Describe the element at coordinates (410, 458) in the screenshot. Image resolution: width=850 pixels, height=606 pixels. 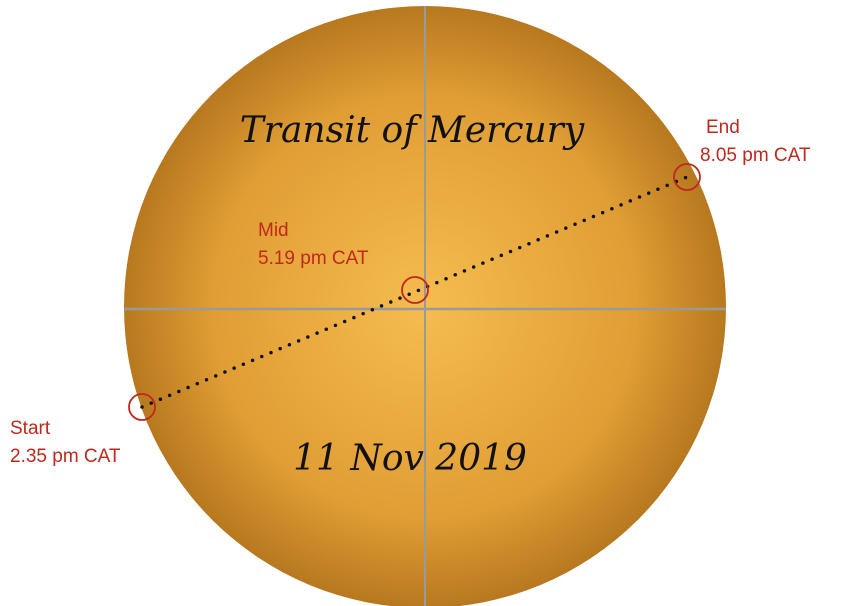
I see `date: 11 Nov 2019` at that location.